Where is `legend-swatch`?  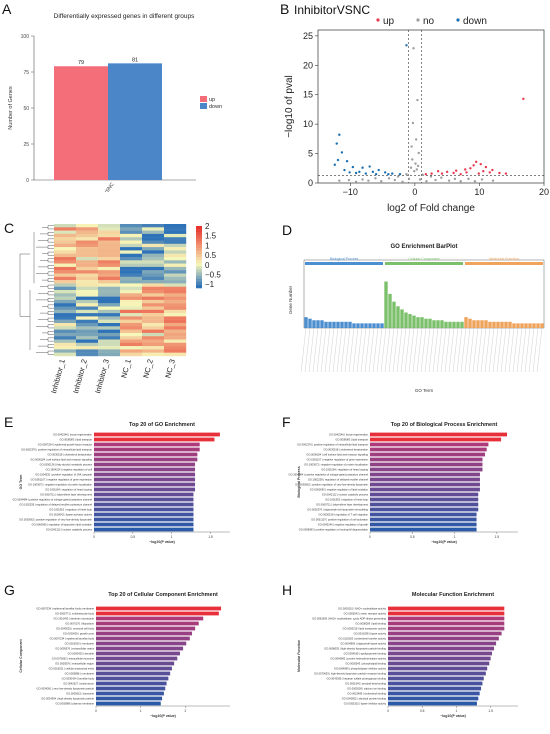 legend-swatch is located at coordinates (203, 99).